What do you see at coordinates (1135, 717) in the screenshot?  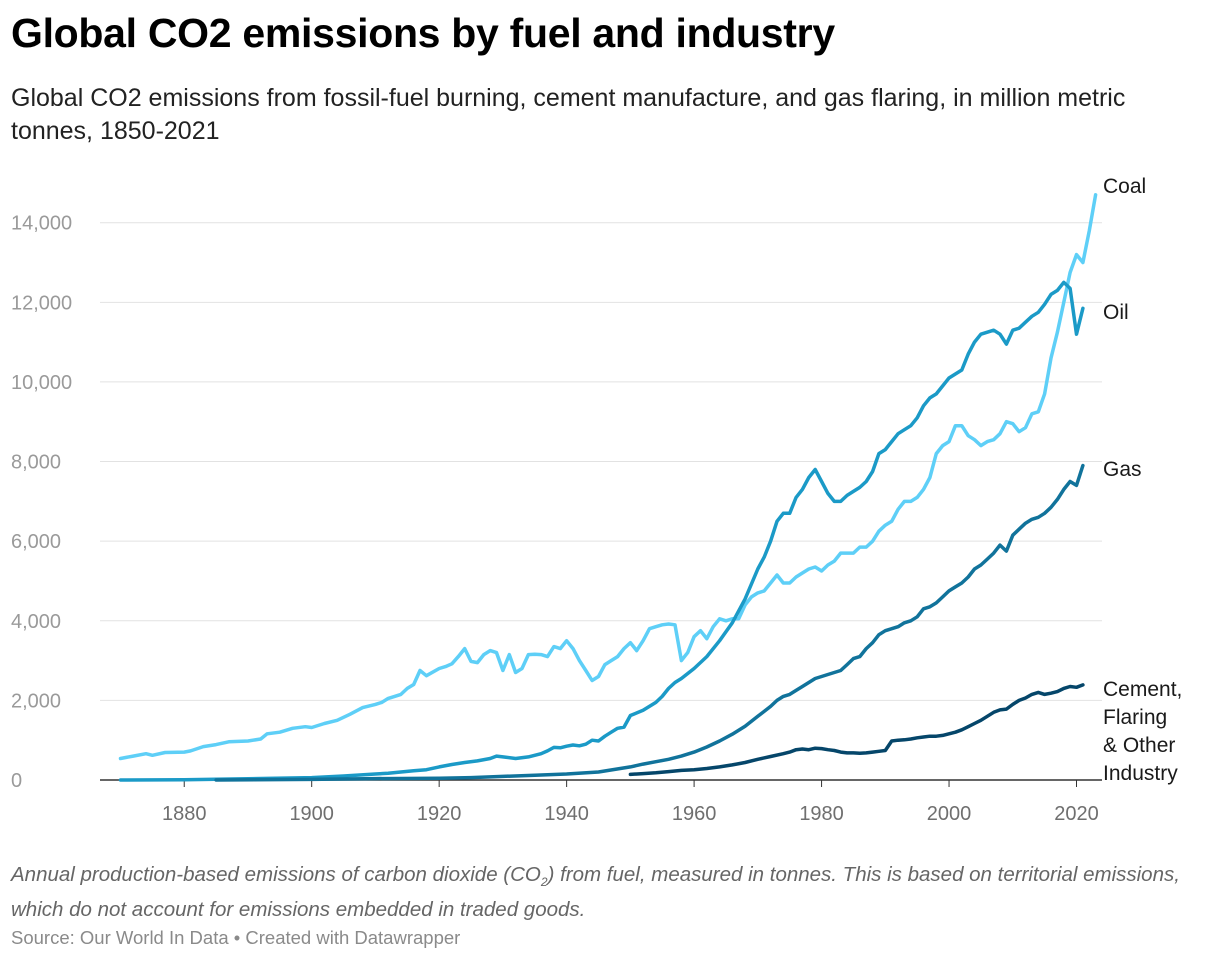 I see `series-label-4: Flaring` at bounding box center [1135, 717].